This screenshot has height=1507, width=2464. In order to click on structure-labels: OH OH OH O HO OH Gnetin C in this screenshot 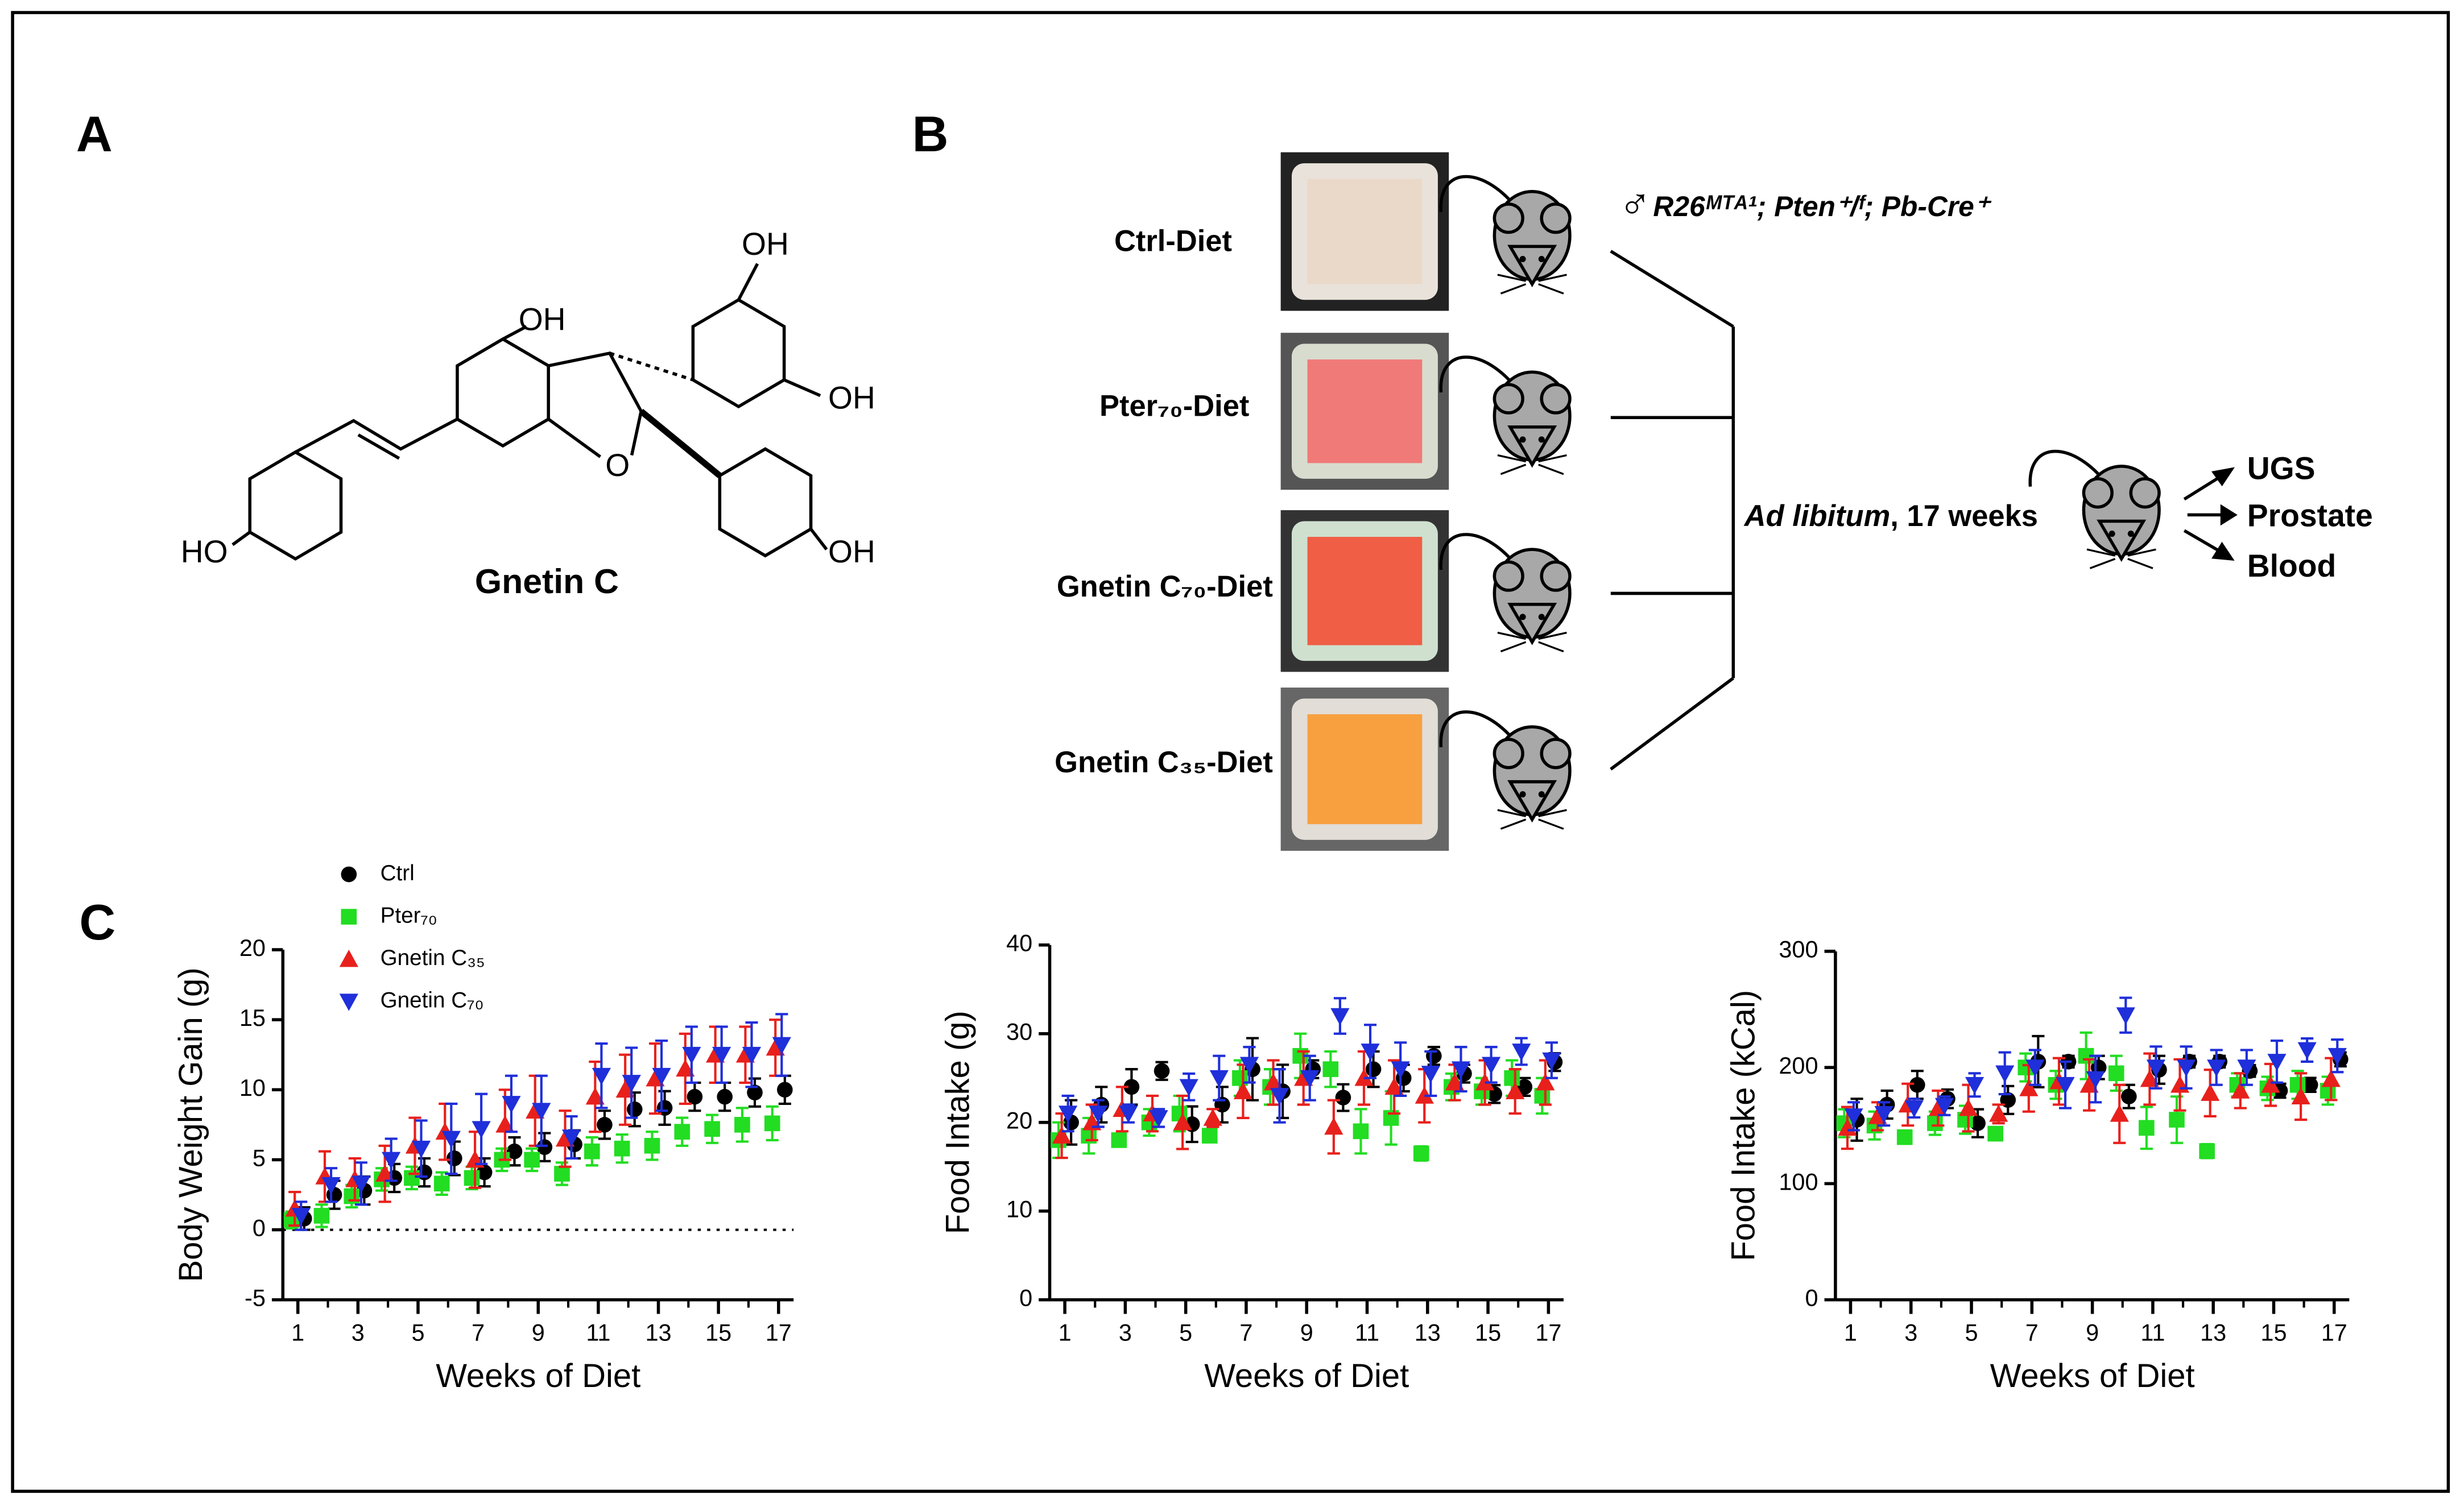, I will do `click(528, 413)`.